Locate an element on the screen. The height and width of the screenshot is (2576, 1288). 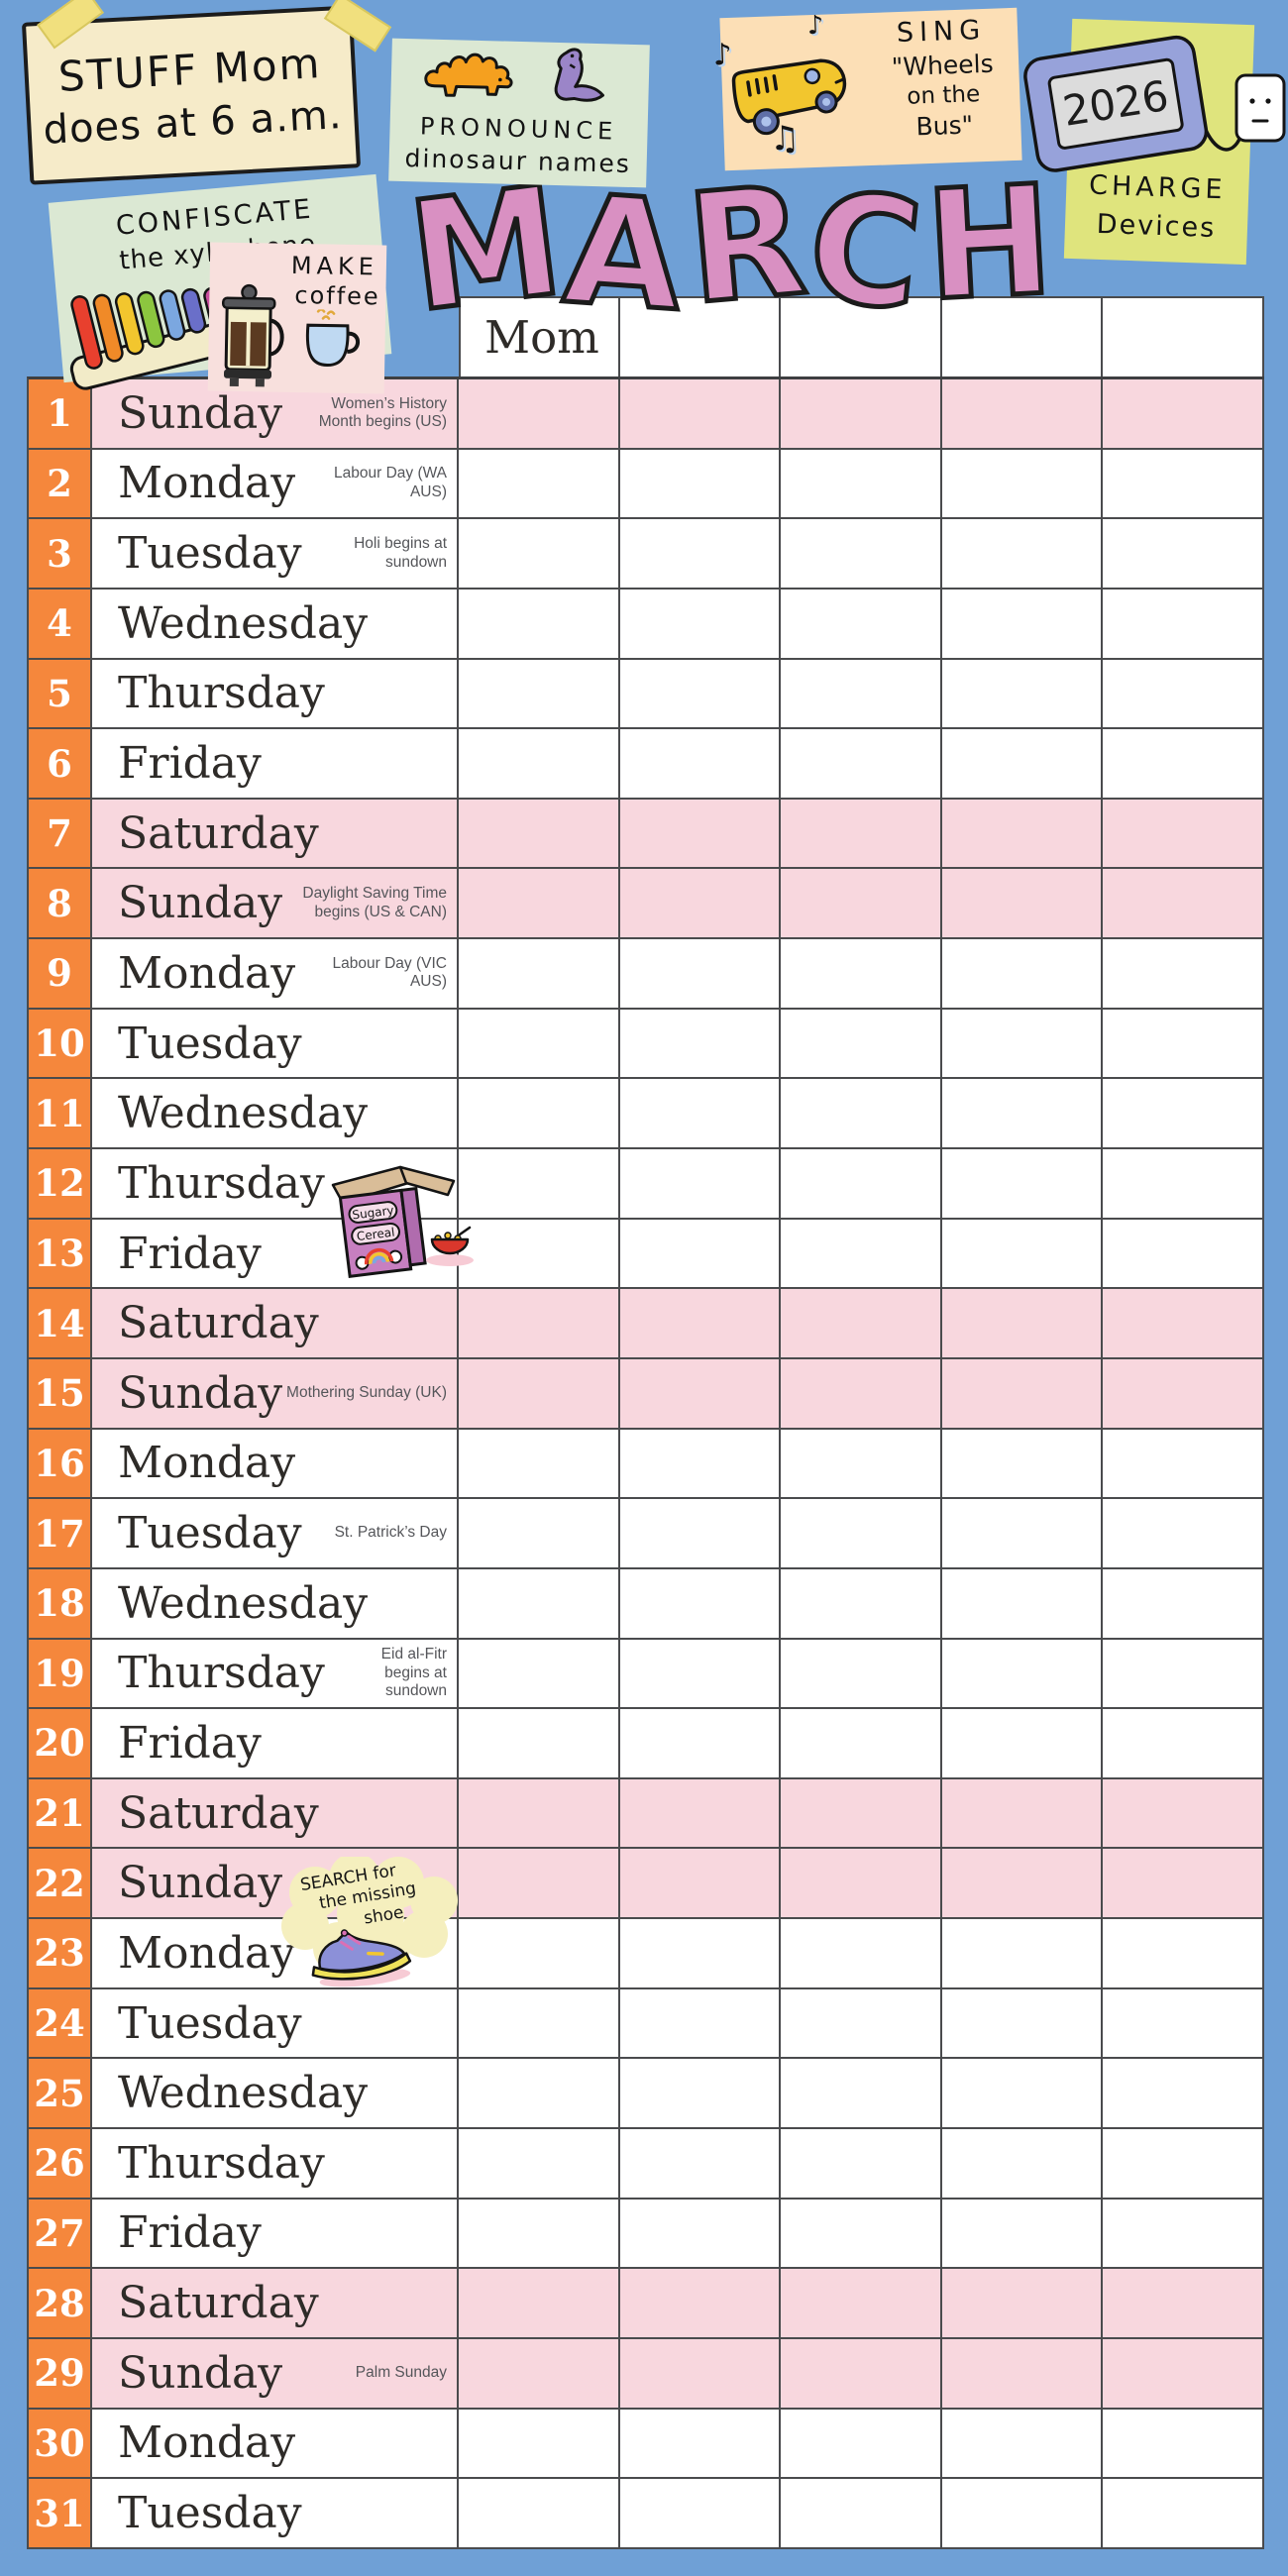
day-name: Thursday is located at coordinates (221, 2163).